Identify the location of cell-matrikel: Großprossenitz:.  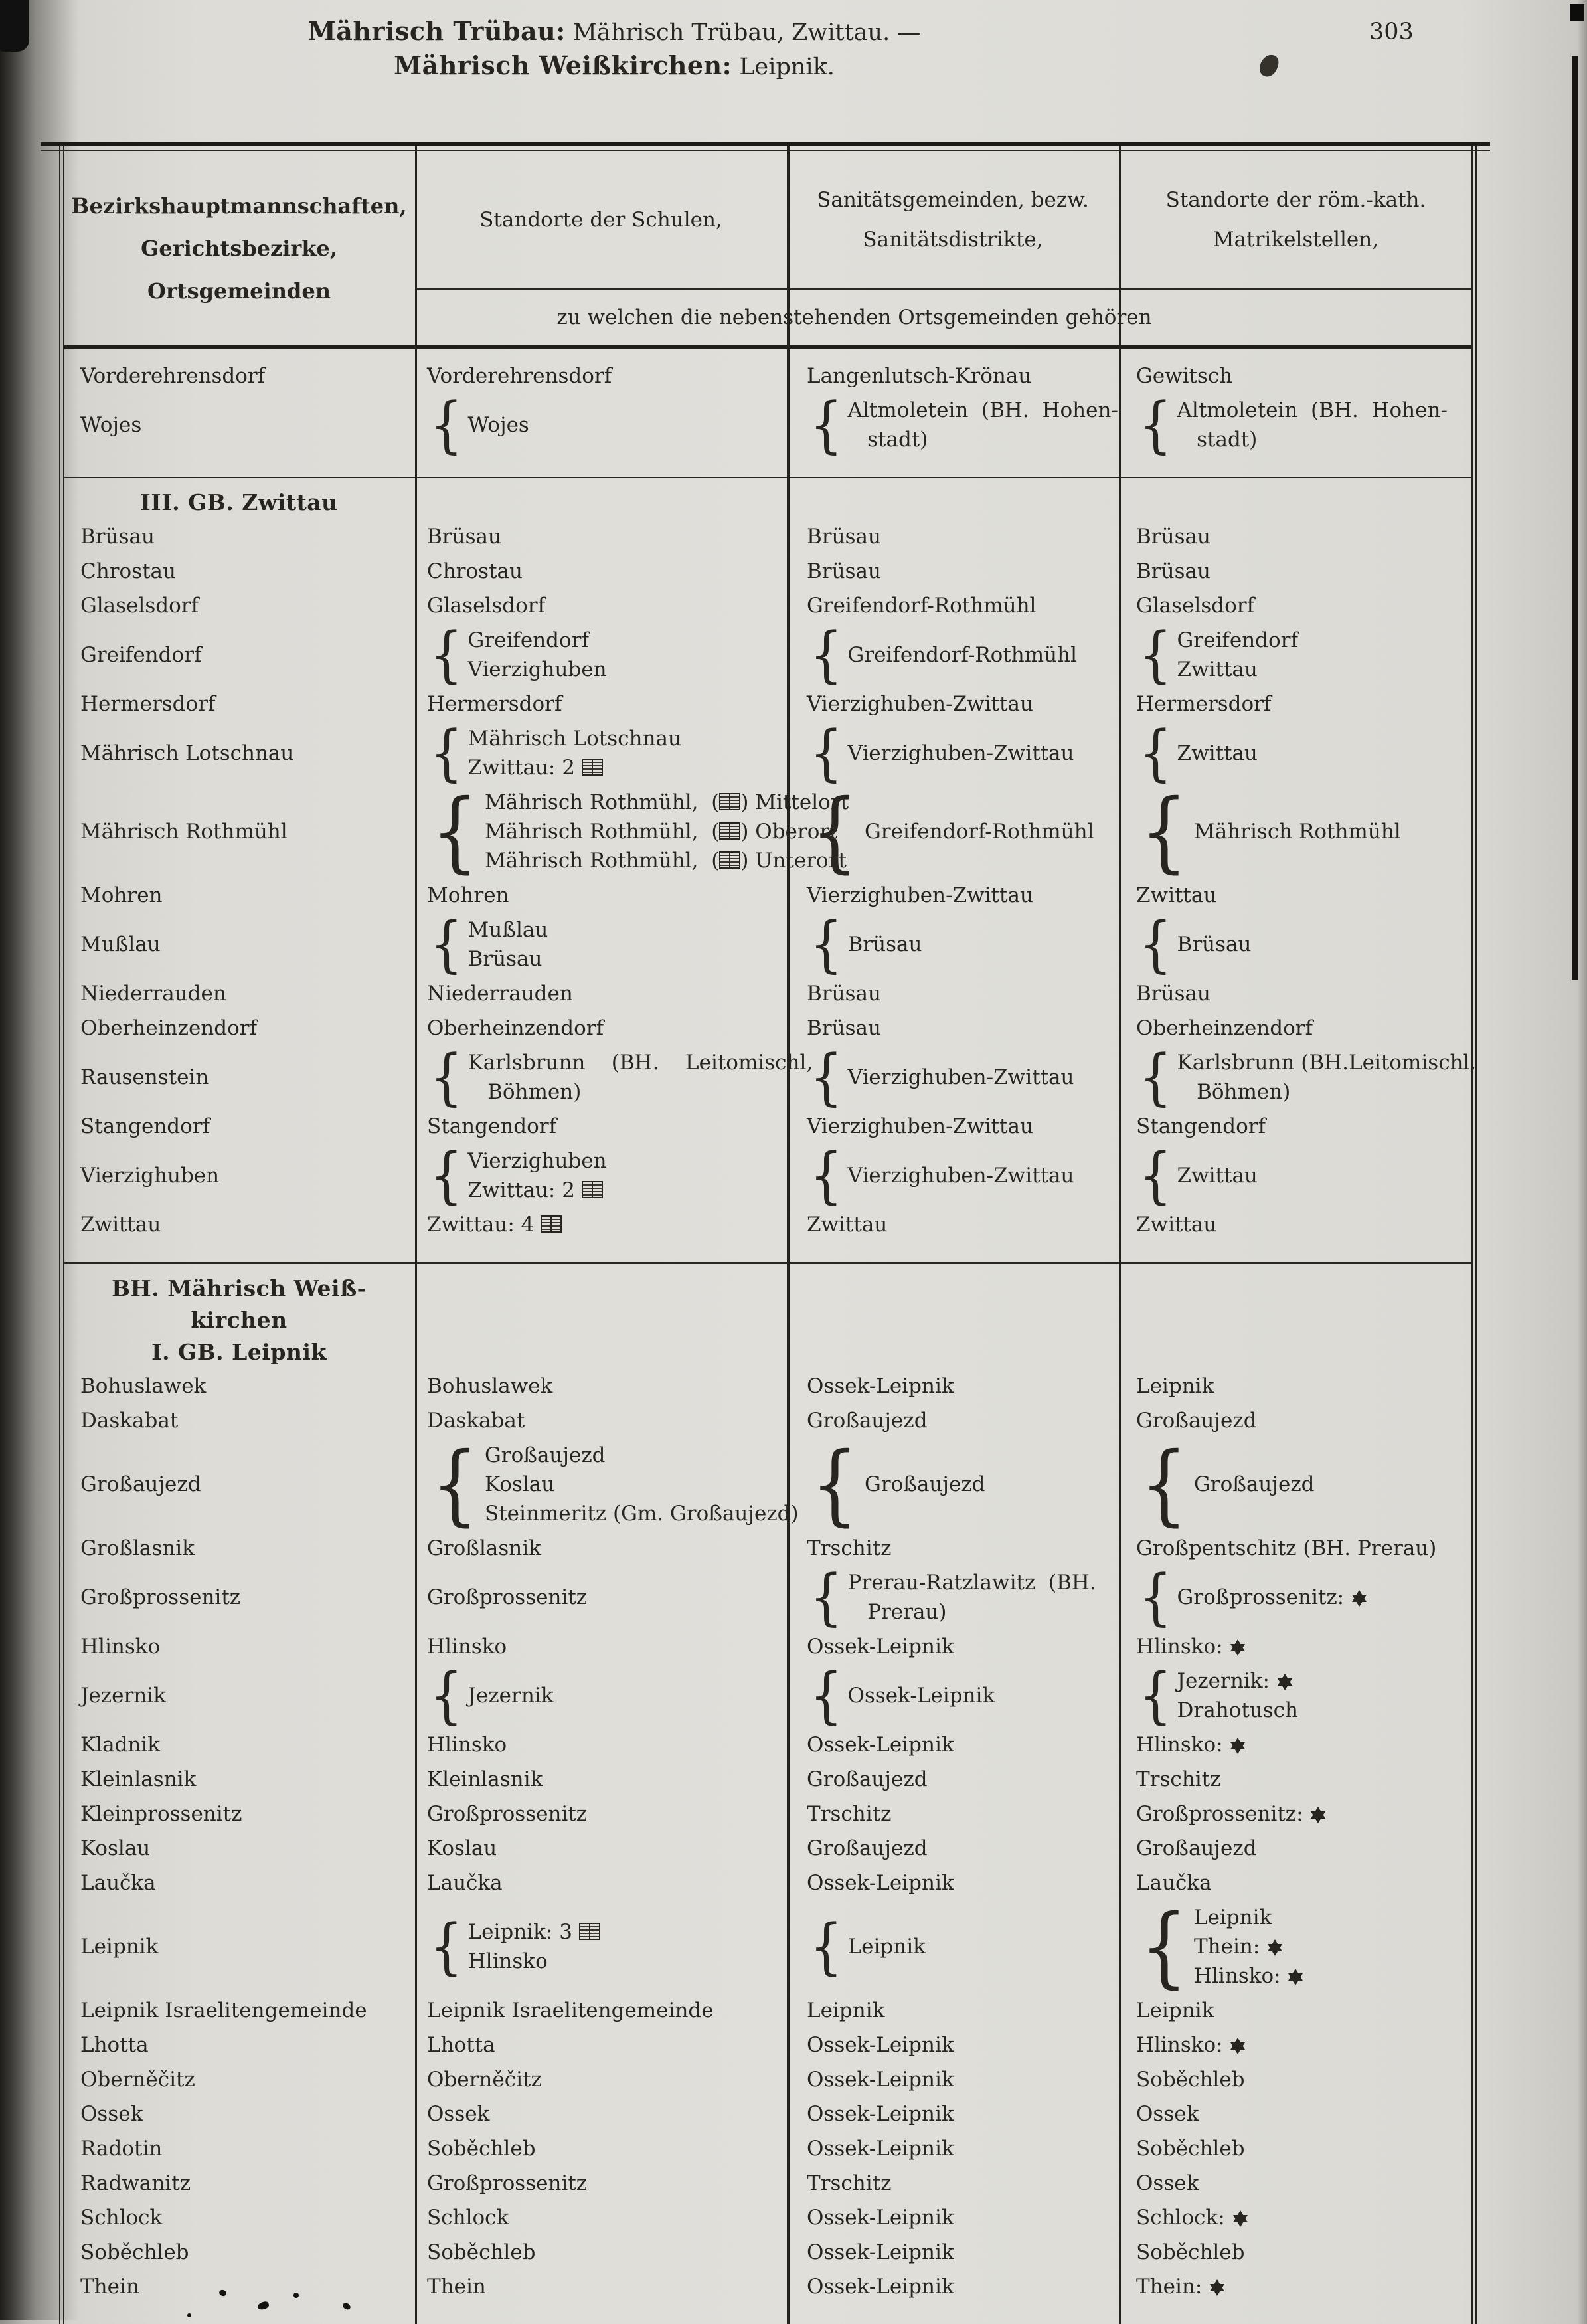
(1296, 1814).